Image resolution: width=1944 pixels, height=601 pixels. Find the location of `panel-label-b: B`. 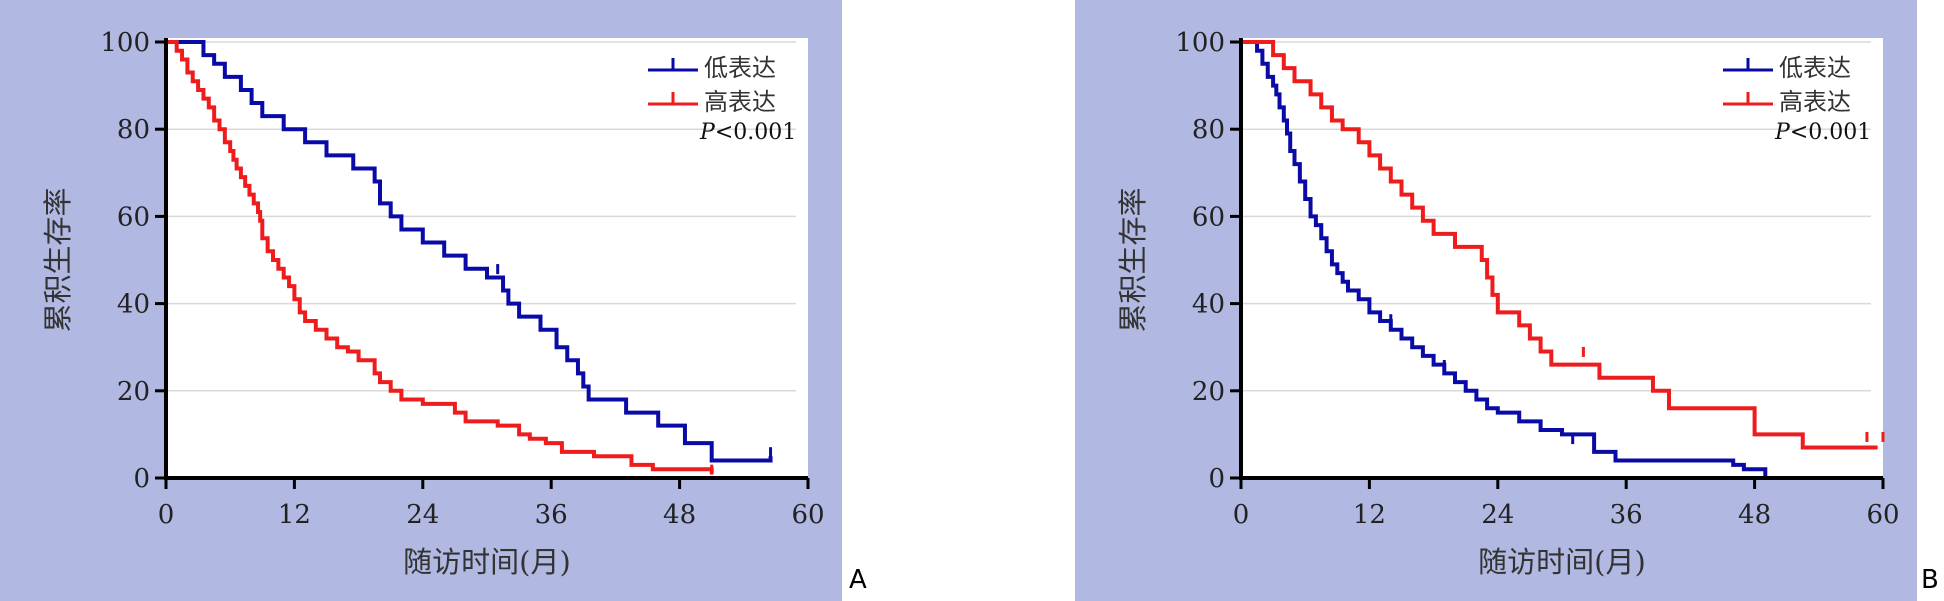

panel-label-b: B is located at coordinates (1930, 580).